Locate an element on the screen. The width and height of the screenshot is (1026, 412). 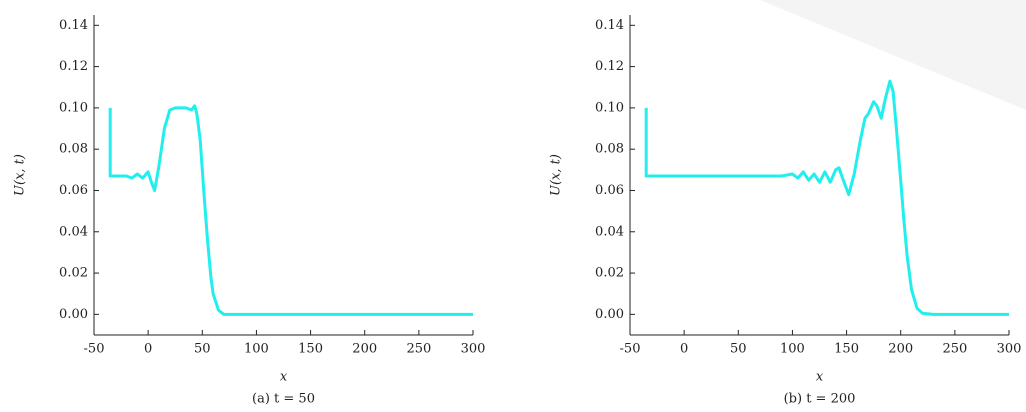
decoration is located at coordinates (893, 55).